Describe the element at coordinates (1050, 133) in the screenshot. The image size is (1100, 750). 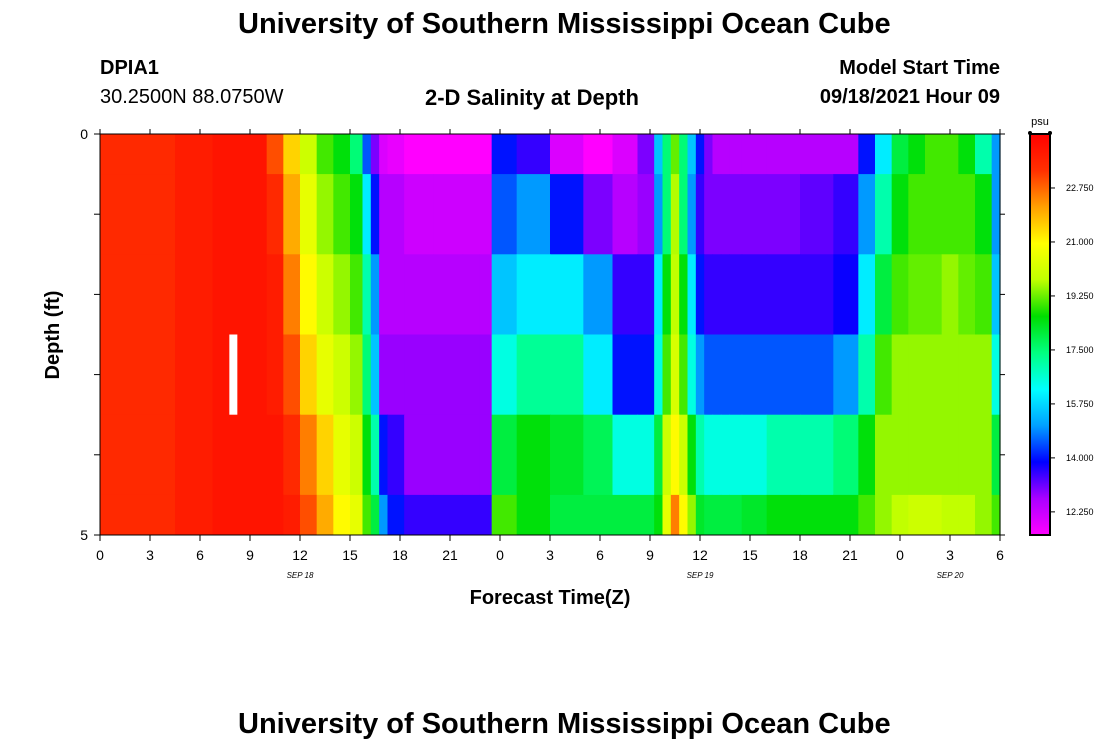
I see `colorbar-corner-dot` at that location.